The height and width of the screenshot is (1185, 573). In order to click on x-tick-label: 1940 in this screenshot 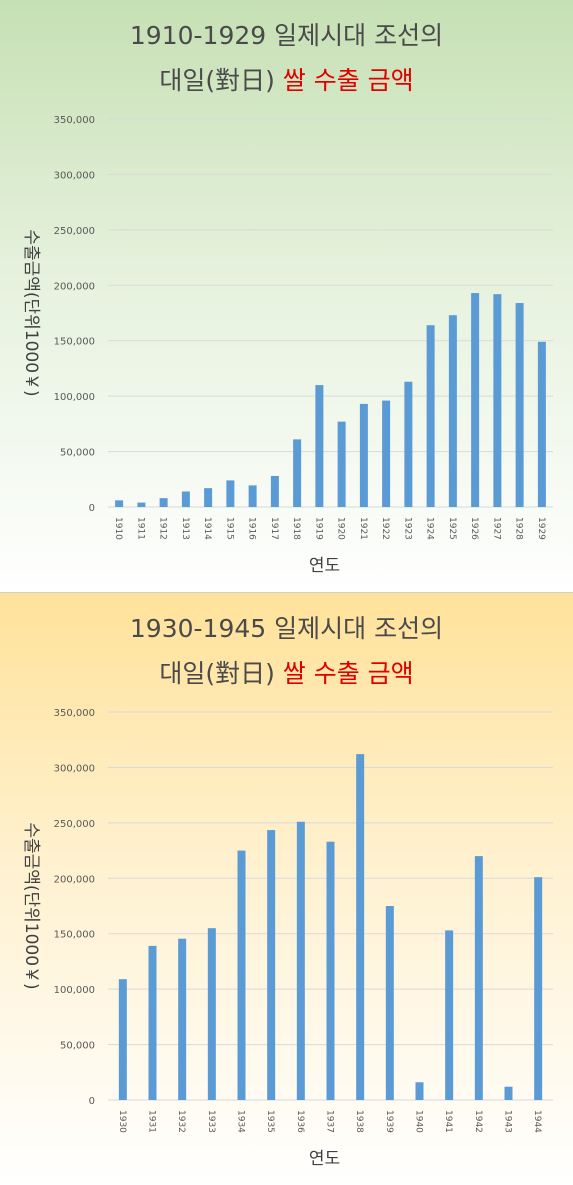, I will do `click(419, 1121)`.